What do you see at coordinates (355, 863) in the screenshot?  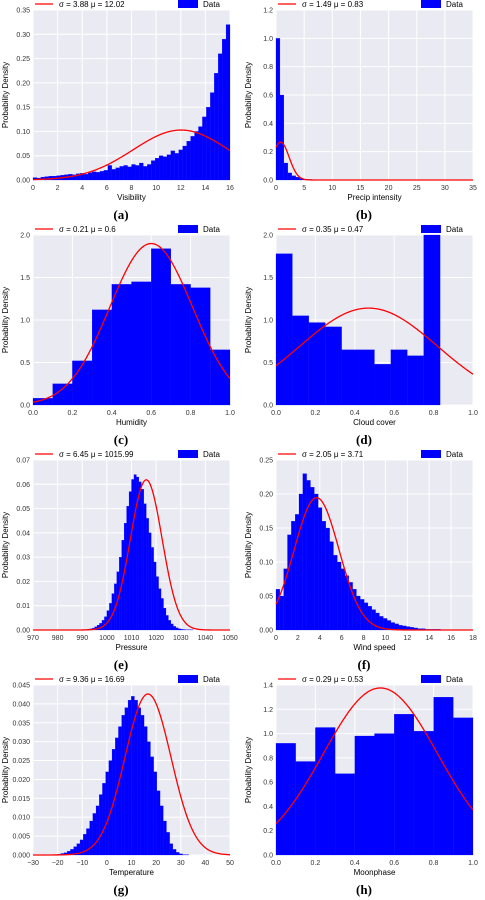 I see `x-tick-label: 0.4` at bounding box center [355, 863].